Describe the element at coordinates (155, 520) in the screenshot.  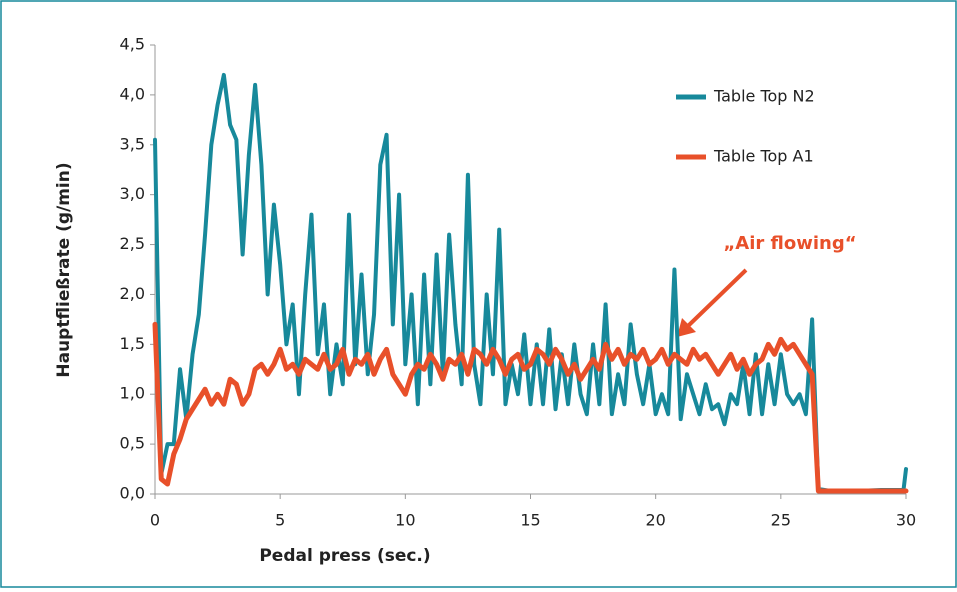
I see `x-tick-label: 0` at that location.